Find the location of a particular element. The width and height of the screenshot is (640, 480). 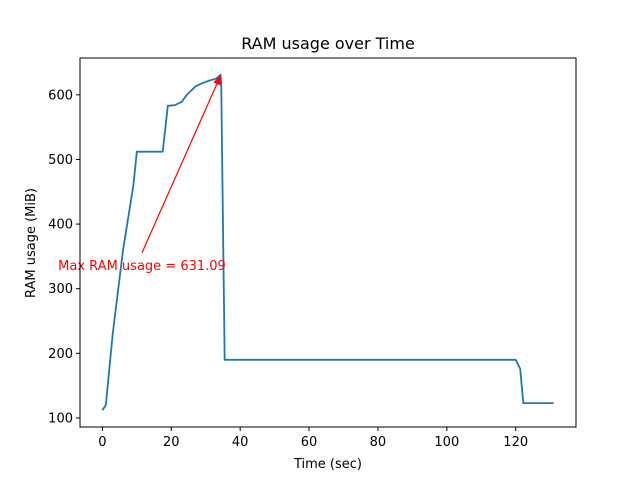

y-tick-label: 500 is located at coordinates (60, 160).